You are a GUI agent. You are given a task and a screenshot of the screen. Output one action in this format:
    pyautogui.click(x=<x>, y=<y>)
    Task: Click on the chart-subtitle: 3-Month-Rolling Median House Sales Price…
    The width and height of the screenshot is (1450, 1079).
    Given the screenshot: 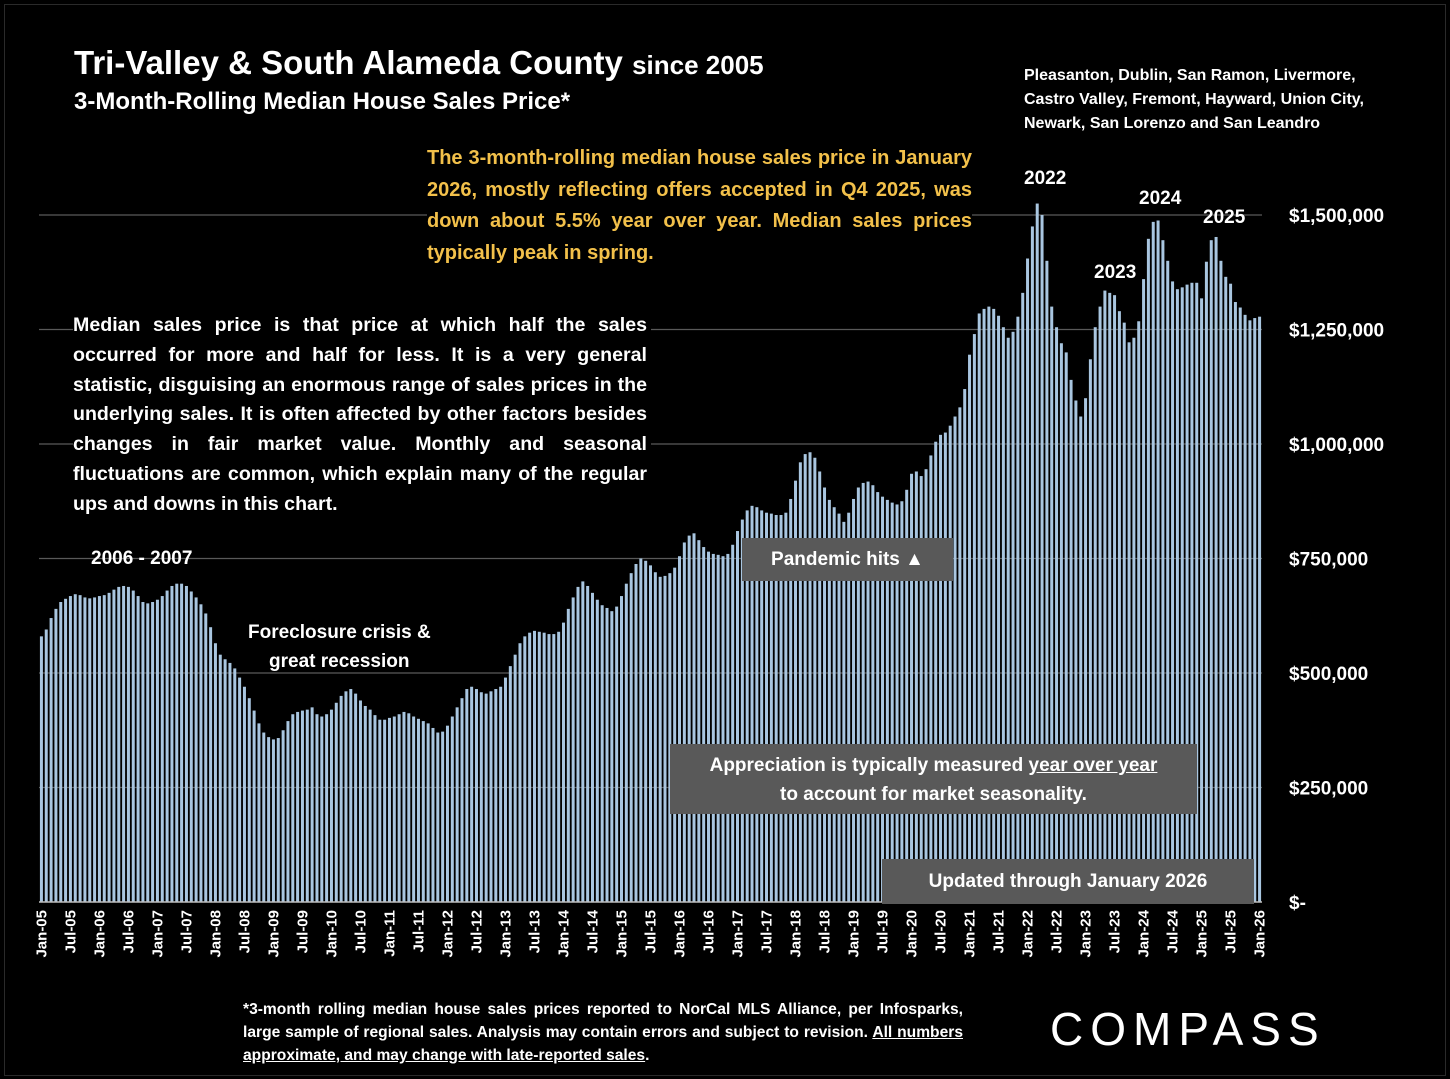 What is the action you would take?
    pyautogui.click(x=322, y=101)
    